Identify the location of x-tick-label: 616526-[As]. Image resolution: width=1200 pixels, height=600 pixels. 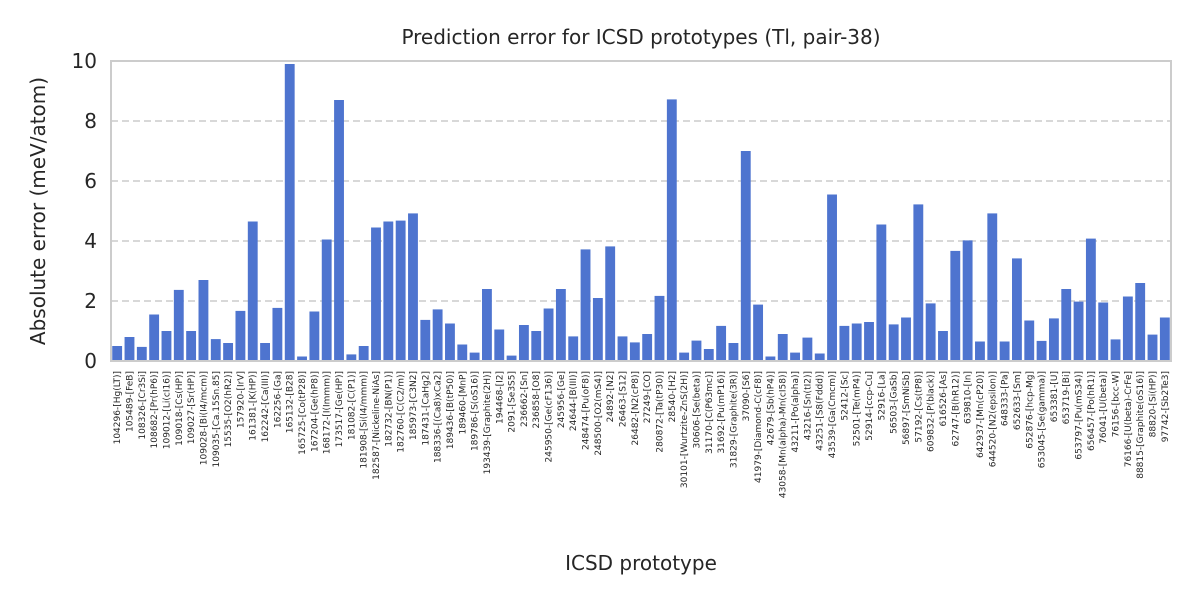
(944, 398).